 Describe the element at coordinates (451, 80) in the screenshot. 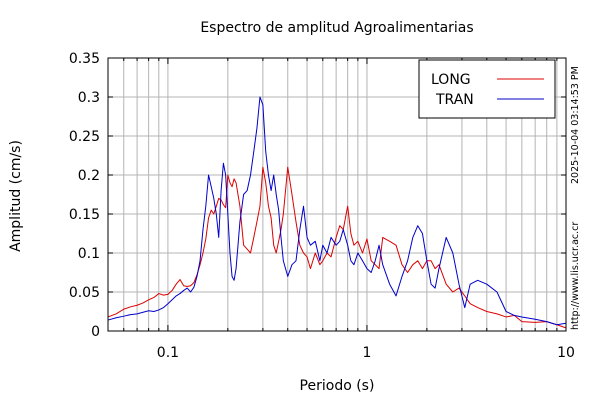

I see `legend-label-long: LONG` at that location.